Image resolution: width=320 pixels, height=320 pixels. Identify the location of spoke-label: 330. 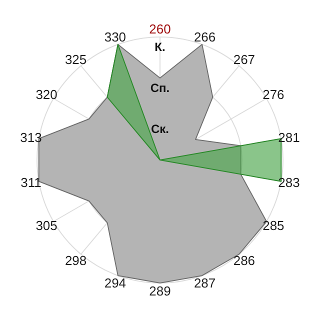
(115, 36).